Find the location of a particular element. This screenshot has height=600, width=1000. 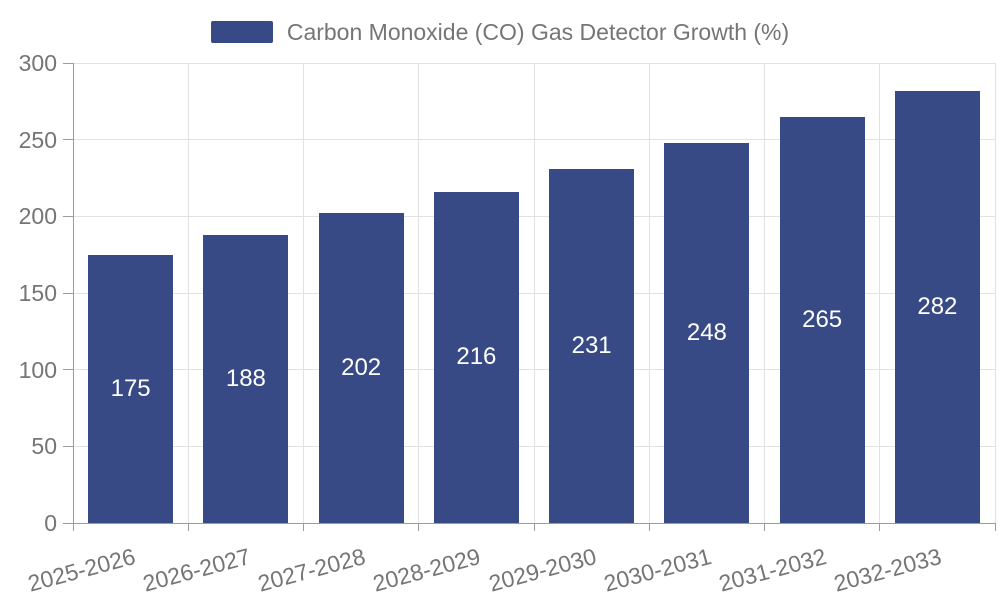

y-axis-line is located at coordinates (73, 293).